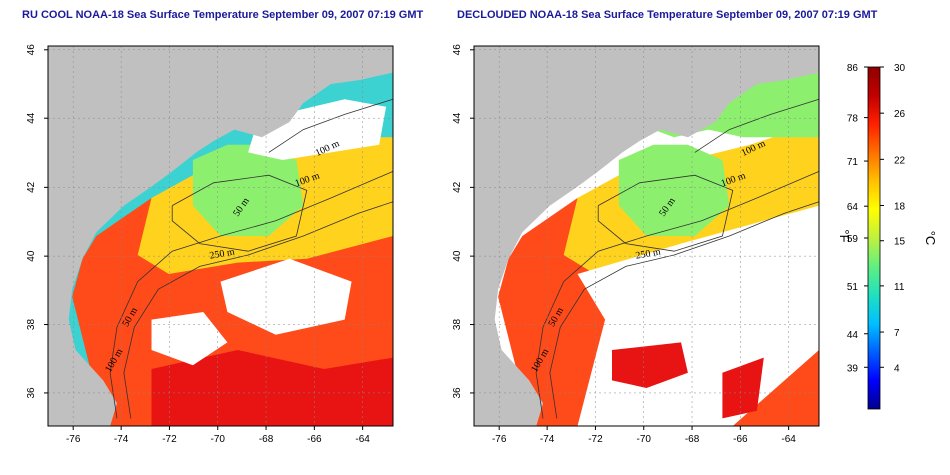  Describe the element at coordinates (897, 333) in the screenshot. I see `colorbar-c-tick-label: 7` at that location.